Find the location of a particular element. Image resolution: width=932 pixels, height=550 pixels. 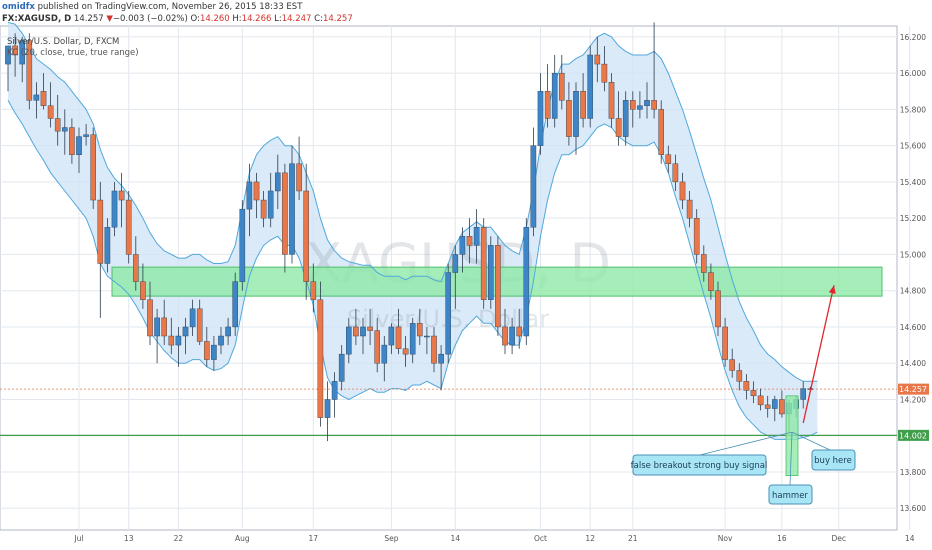

time-axis: Jul 13 22 Aug 17 Sep 14 Oct 12 21 Nov 16 Dec 14 is located at coordinates (493, 538).